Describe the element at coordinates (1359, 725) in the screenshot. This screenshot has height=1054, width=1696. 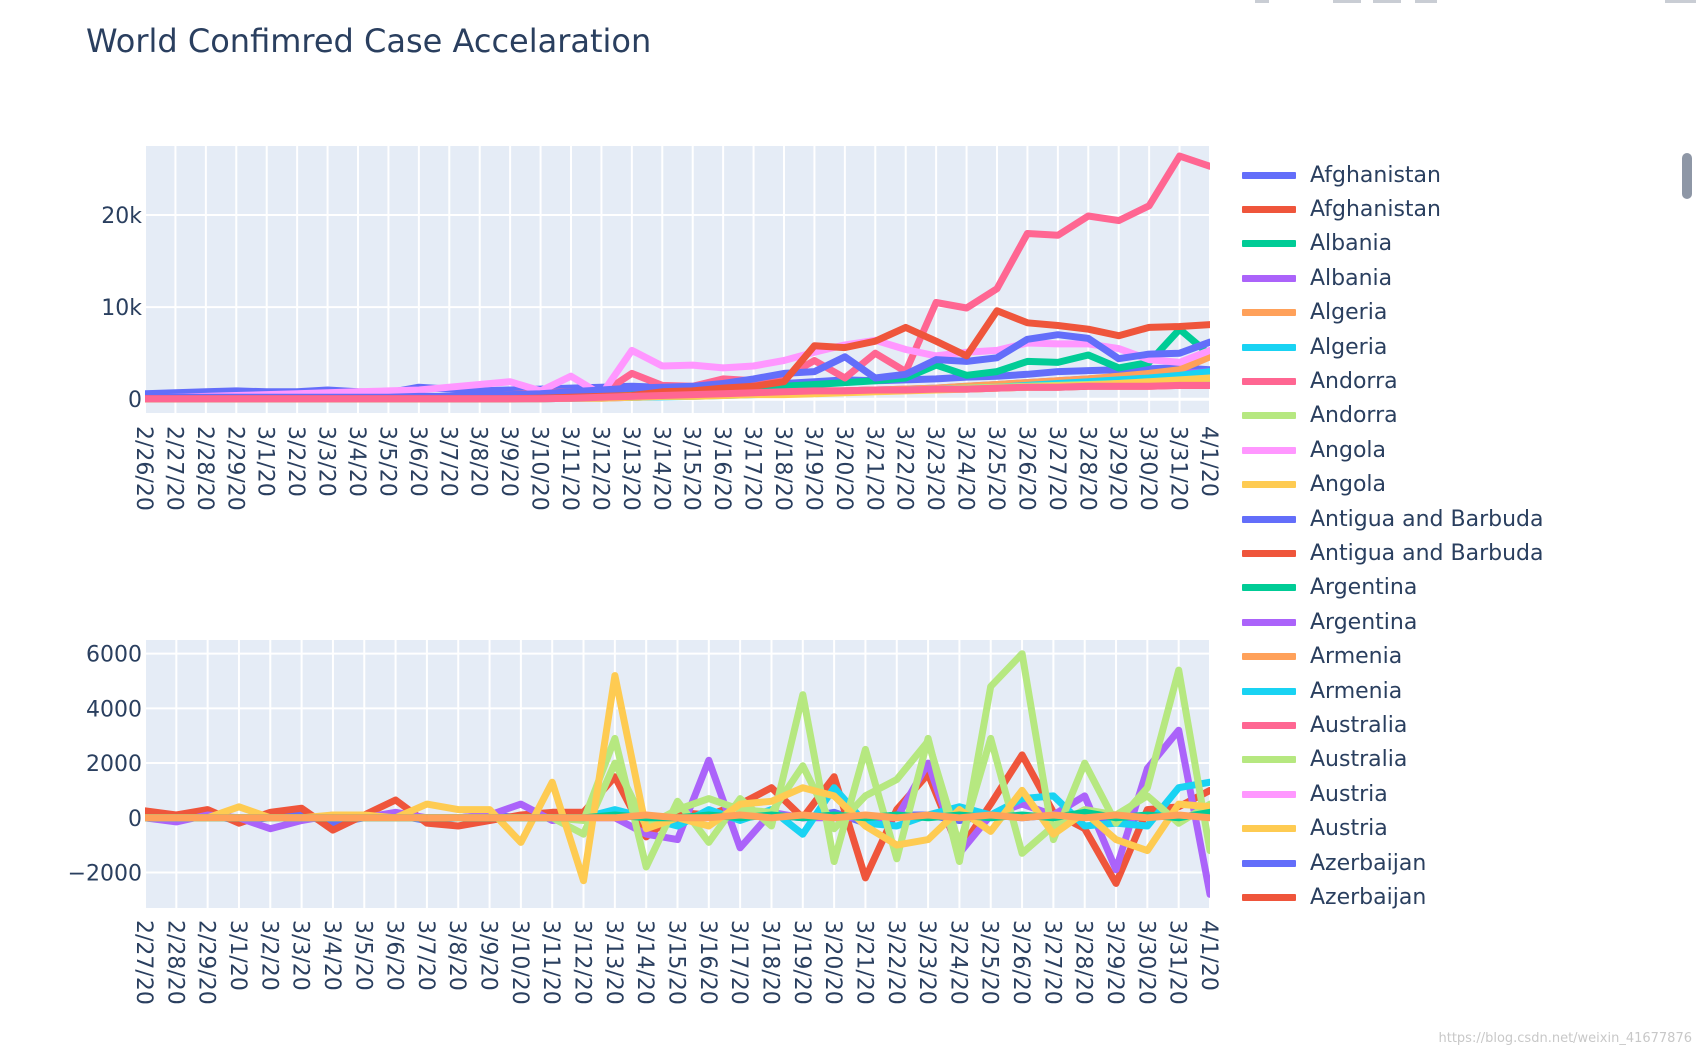
I see `legend-label: Australia` at that location.